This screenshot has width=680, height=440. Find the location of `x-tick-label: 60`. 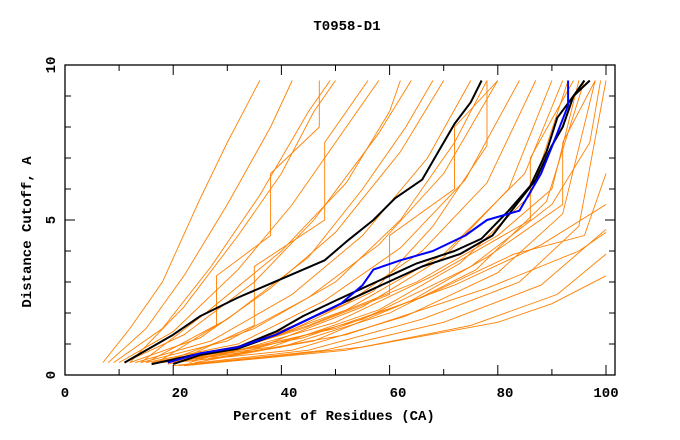

x-tick-label: 60 is located at coordinates (398, 394).